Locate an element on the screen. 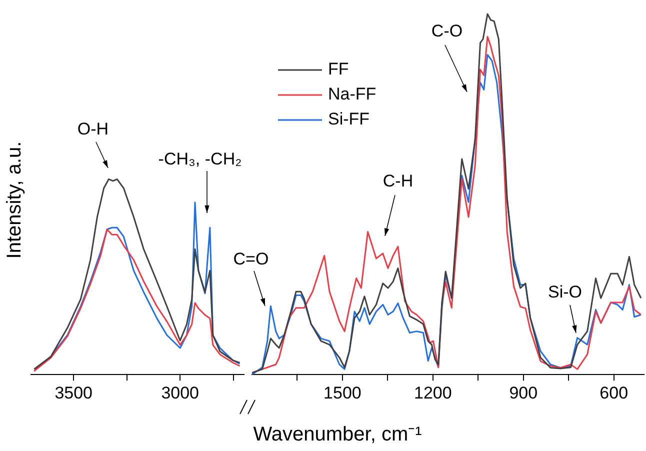 The width and height of the screenshot is (646, 451). annotation: C=O is located at coordinates (251, 259).